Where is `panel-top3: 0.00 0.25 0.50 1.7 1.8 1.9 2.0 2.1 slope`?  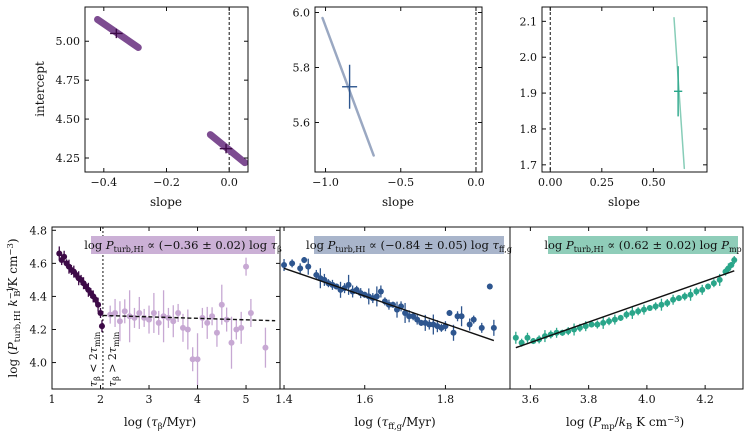
panel-top3: 0.00 0.25 0.50 1.7 1.8 1.9 2.0 2.1 slope is located at coordinates (614, 107).